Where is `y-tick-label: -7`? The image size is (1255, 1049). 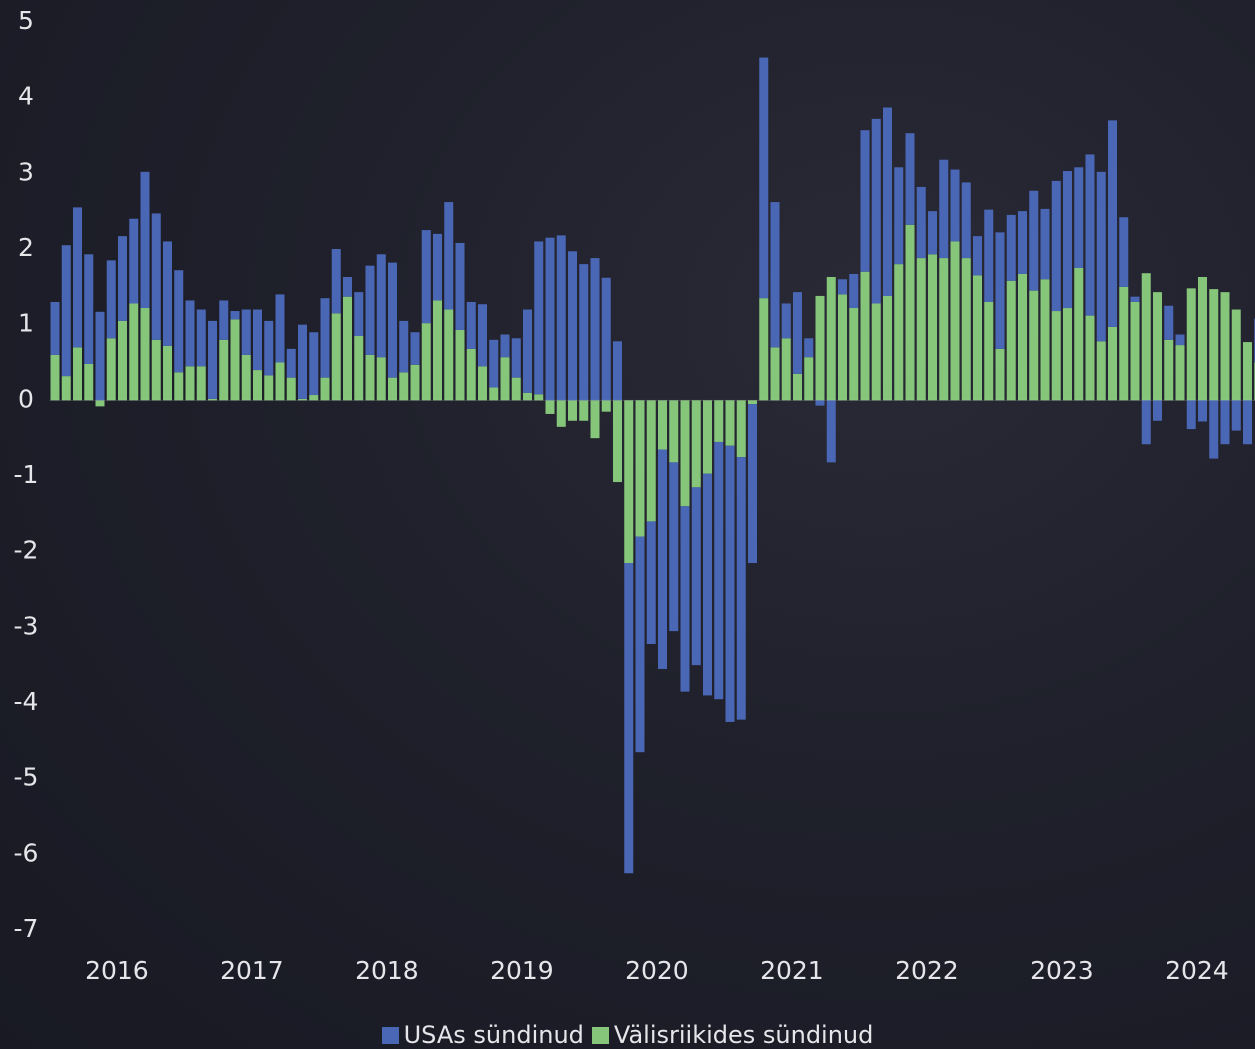
y-tick-label: -7 is located at coordinates (26, 928).